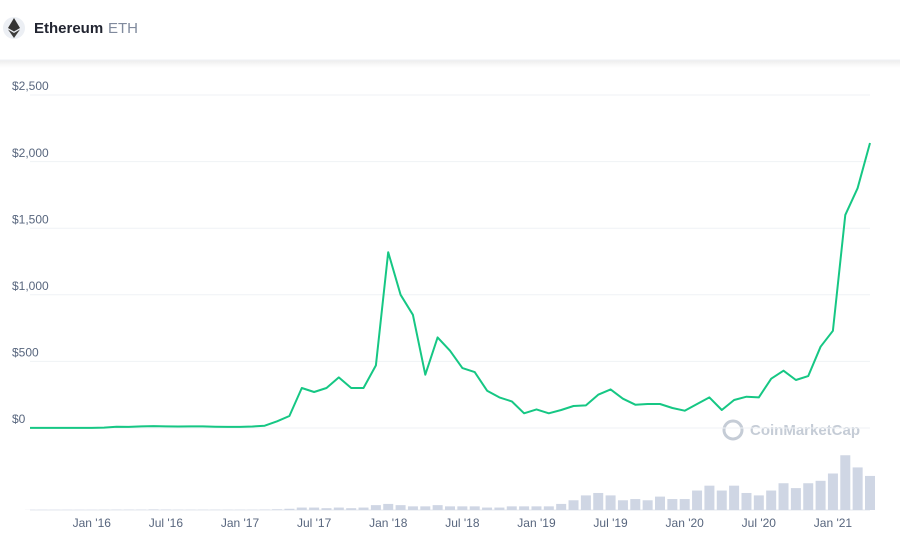  What do you see at coordinates (240, 523) in the screenshot?
I see `x-tick-label: Jan '17` at bounding box center [240, 523].